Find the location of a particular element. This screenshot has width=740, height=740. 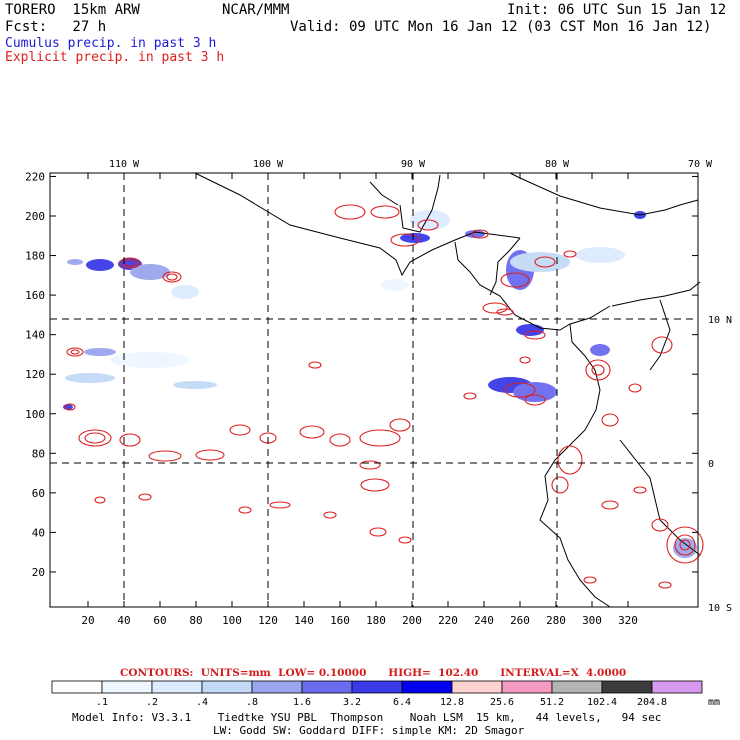

x-tick-label: 80 is located at coordinates (195, 620).